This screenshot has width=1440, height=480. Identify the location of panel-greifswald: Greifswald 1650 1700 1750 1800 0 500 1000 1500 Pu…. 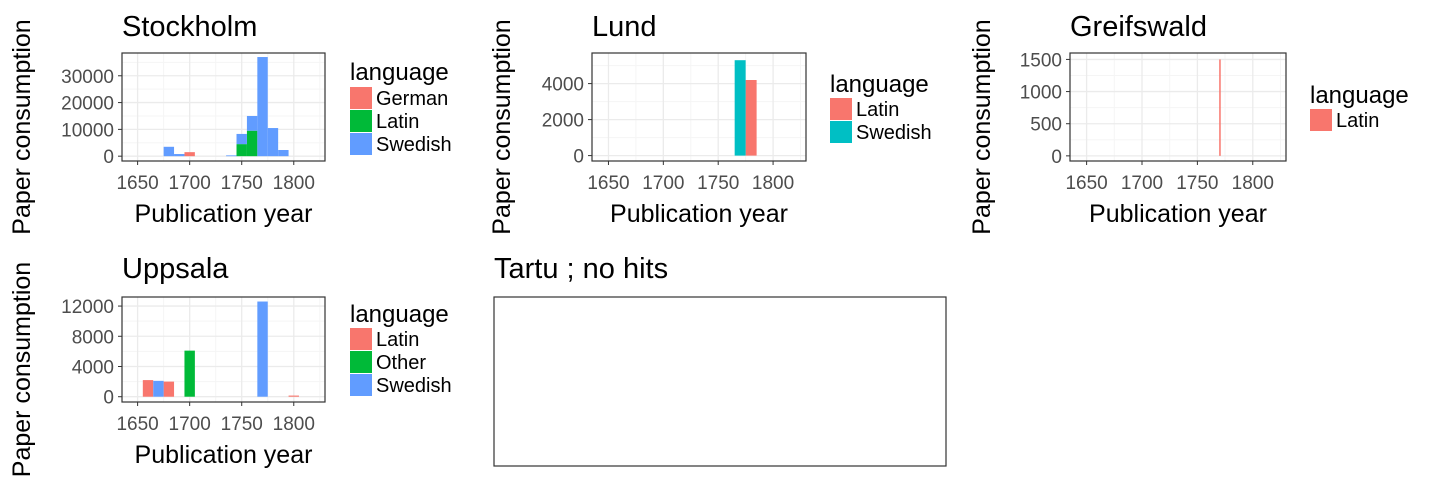
(1188, 123).